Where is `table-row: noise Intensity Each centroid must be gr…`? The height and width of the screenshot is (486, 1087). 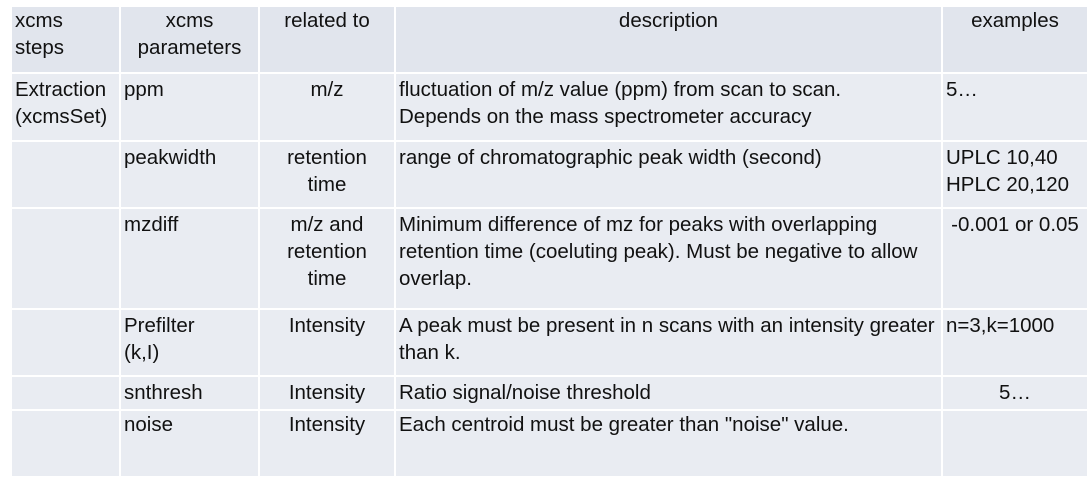
table-row: noise Intensity Each centroid must be gr… is located at coordinates (549, 444).